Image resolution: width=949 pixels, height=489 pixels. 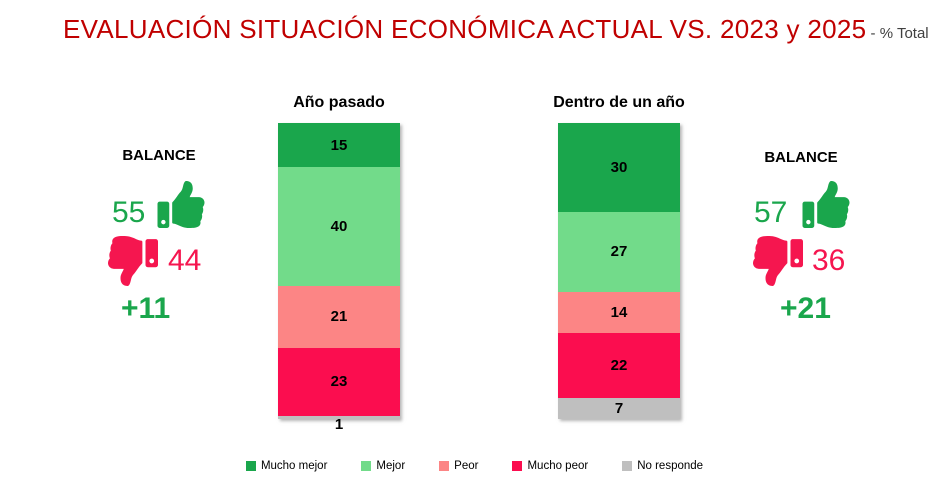 I want to click on segment-value-label: 15, so click(x=339, y=145).